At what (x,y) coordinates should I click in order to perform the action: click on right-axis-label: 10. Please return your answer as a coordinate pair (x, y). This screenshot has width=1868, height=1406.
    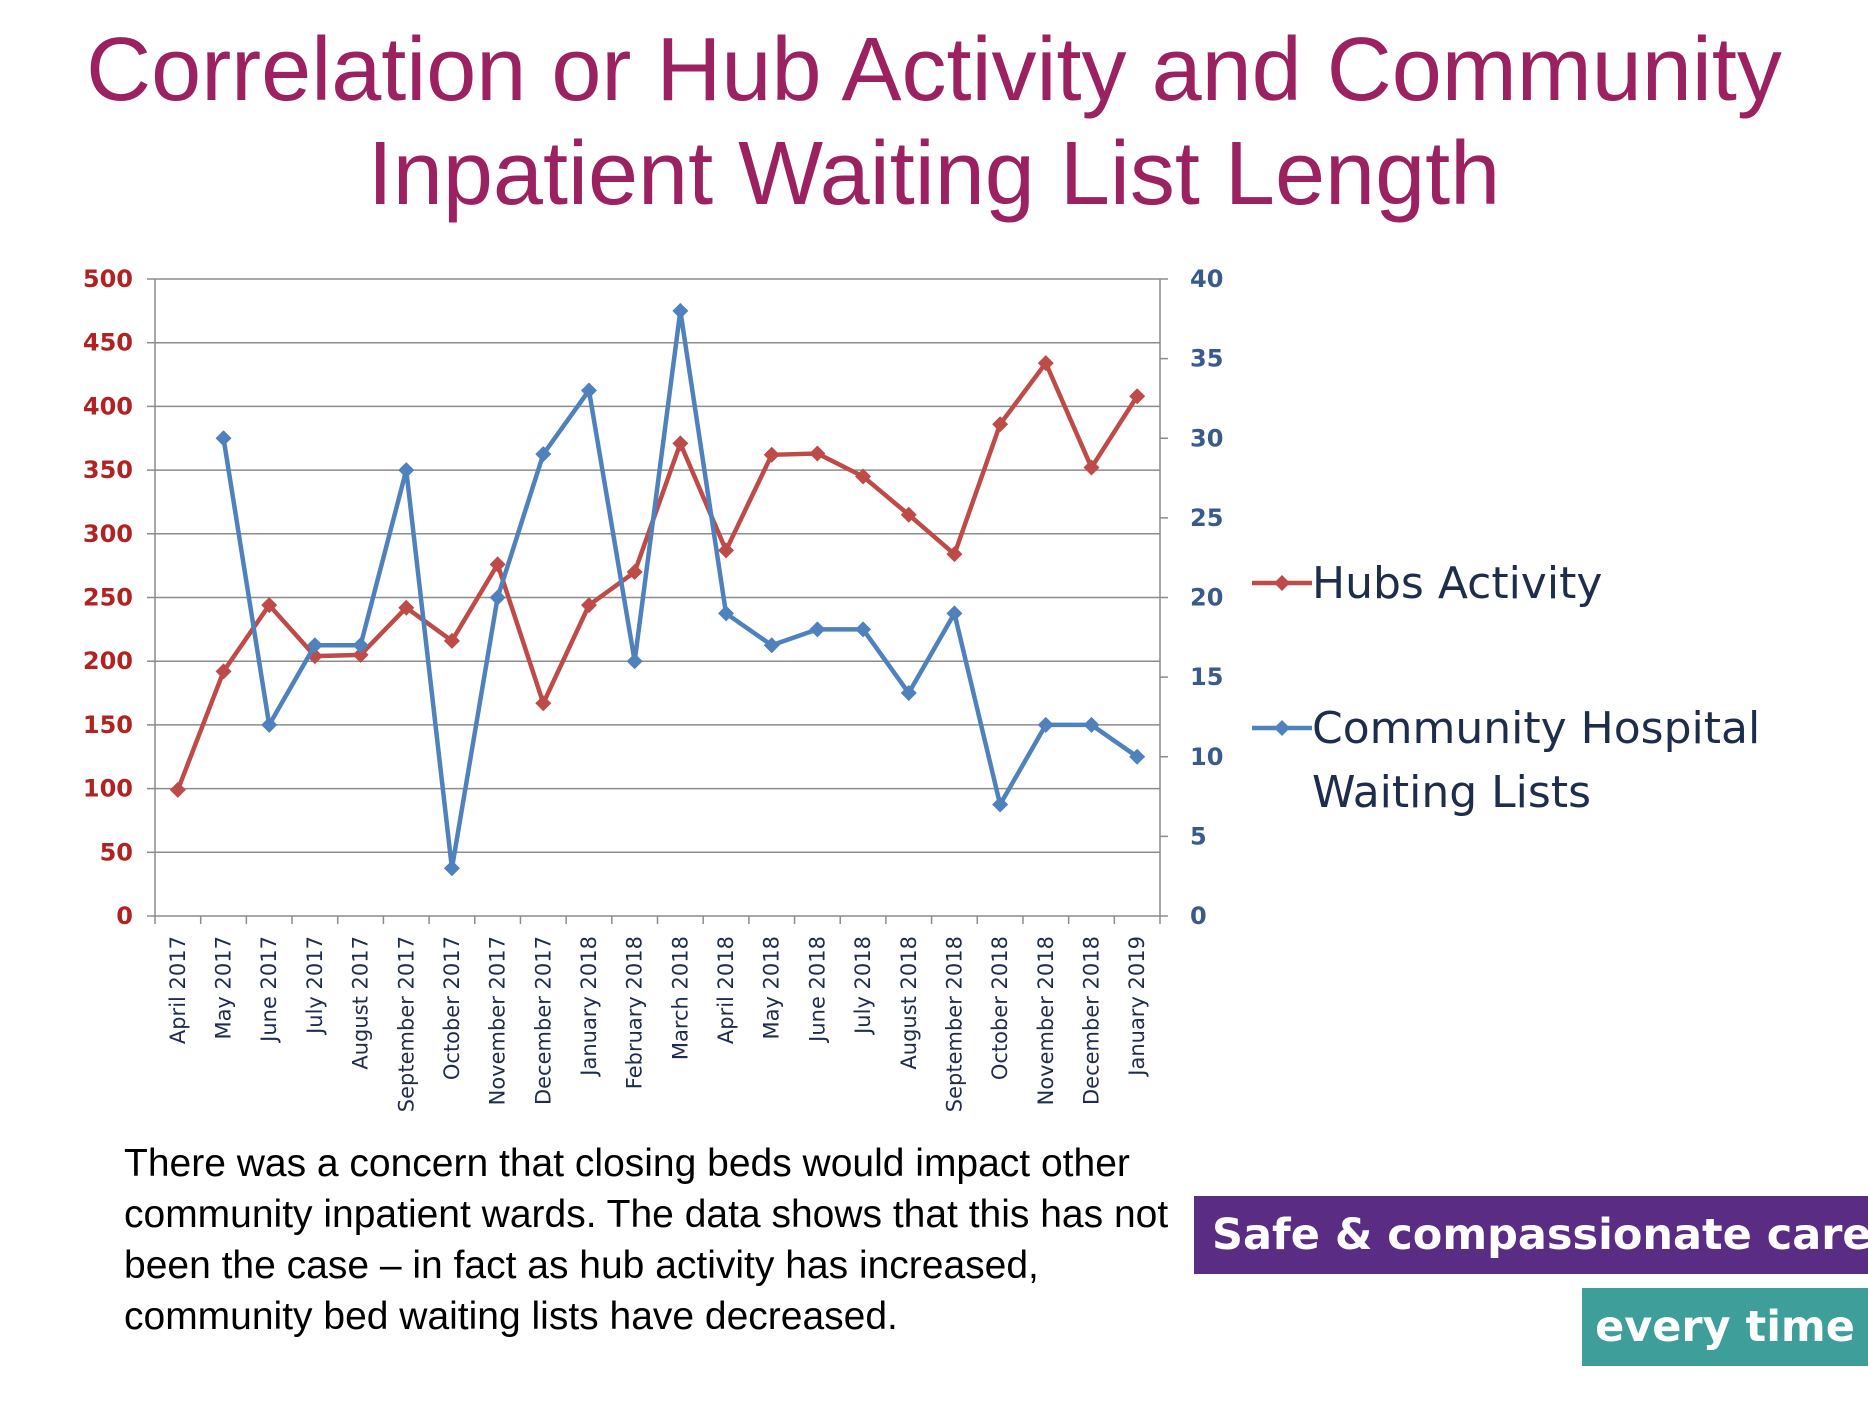
    Looking at the image, I should click on (1206, 757).